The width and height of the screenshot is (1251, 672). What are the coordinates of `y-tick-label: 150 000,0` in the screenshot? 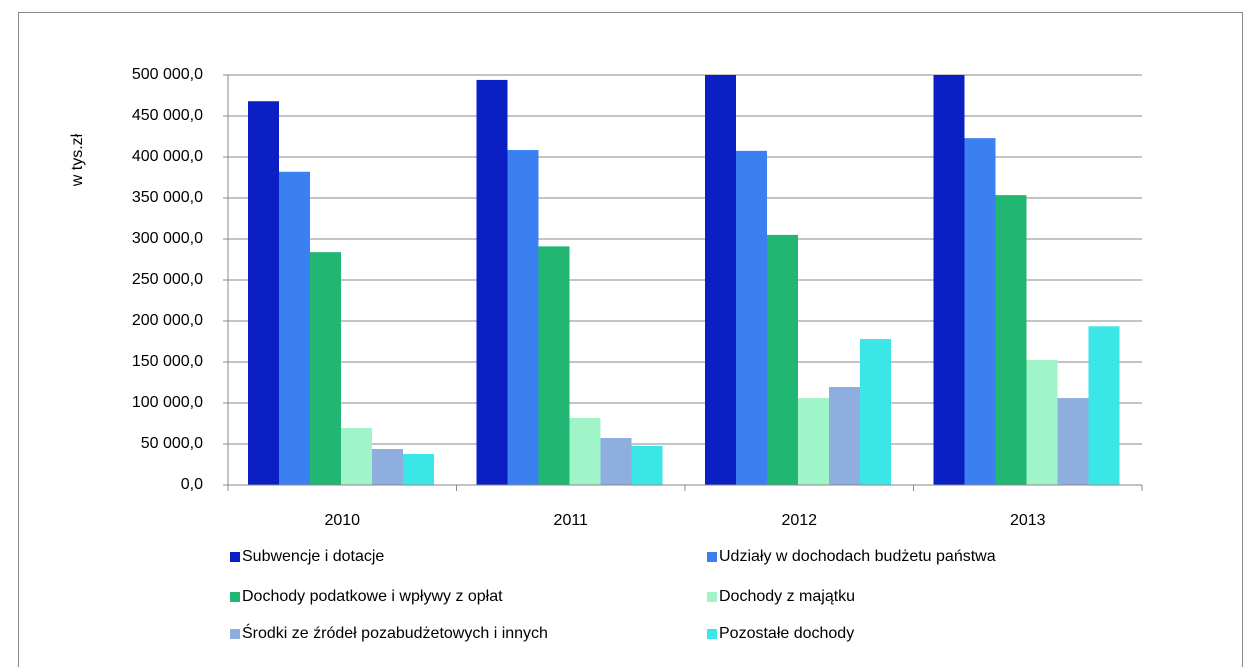 It's located at (167, 361).